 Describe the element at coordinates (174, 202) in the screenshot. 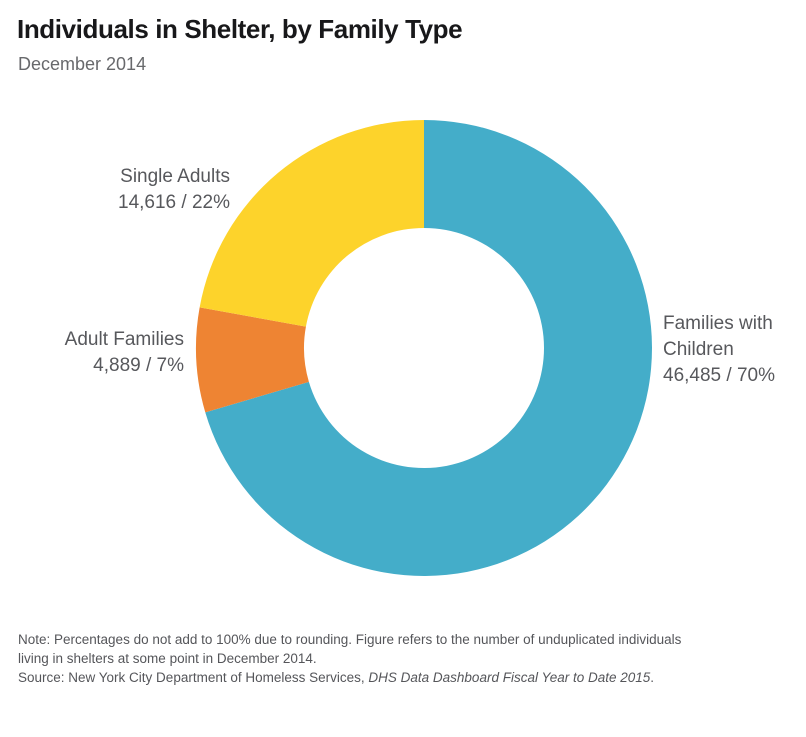

I see `slice-label-value: 14,616 / 22%` at that location.